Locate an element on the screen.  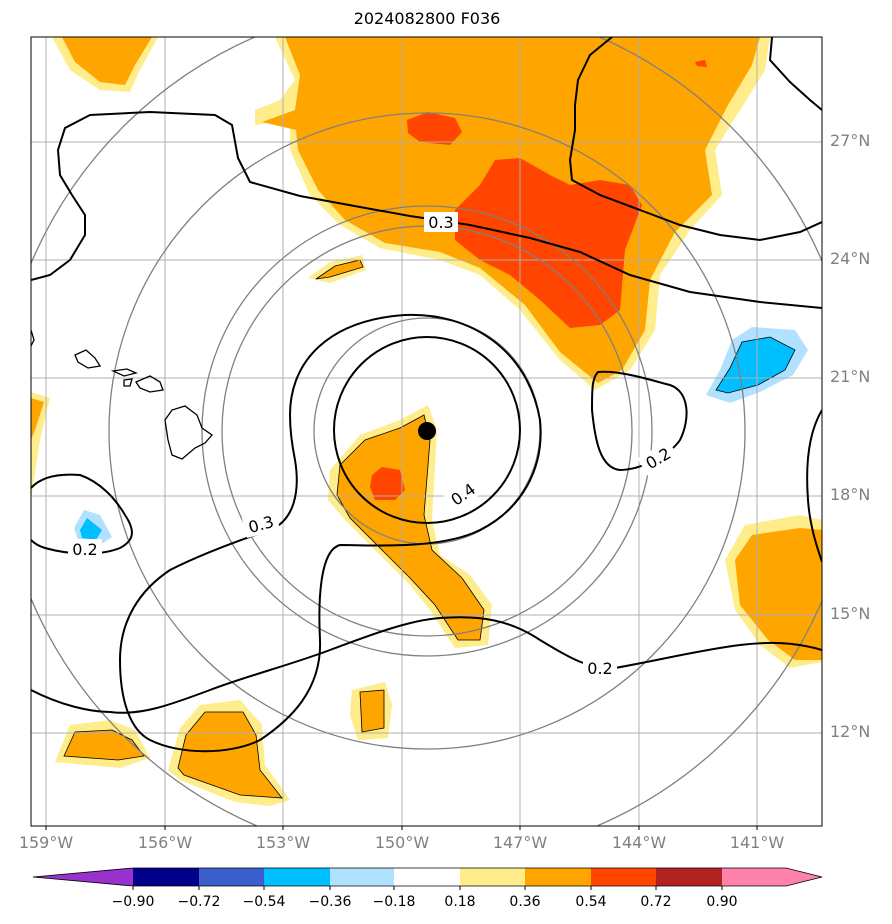
lon-label: 159°W is located at coordinates (46, 842).